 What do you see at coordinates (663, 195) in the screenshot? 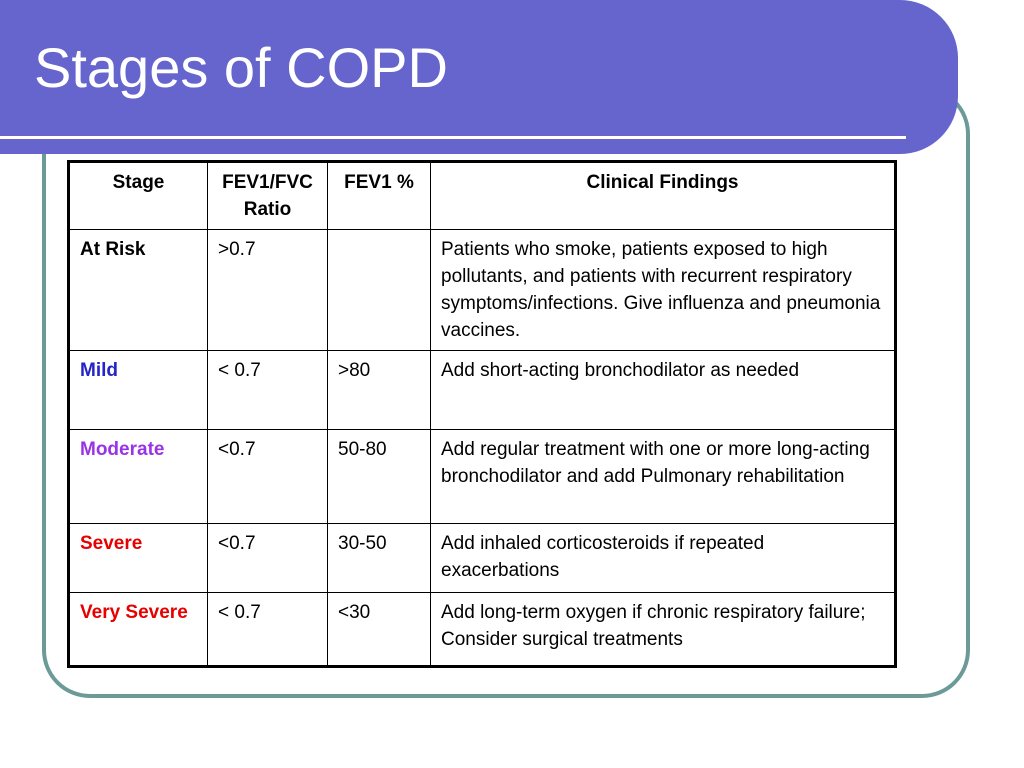
I see `header-clinical-findings: Clinical Findings` at bounding box center [663, 195].